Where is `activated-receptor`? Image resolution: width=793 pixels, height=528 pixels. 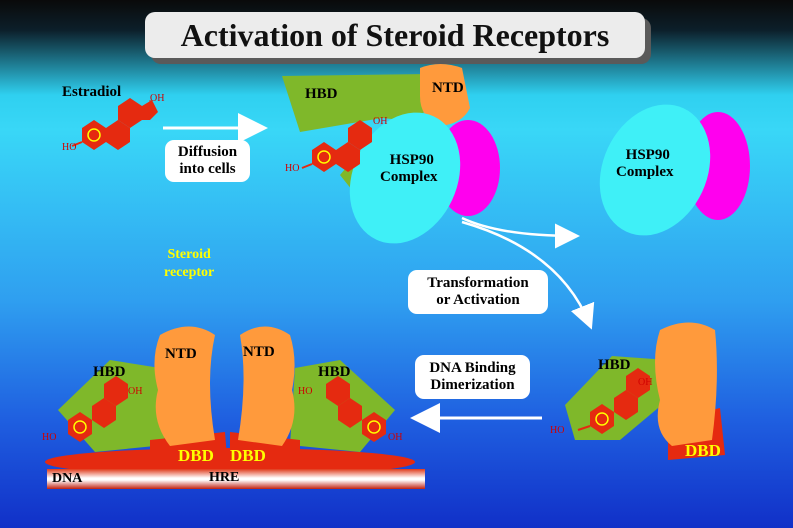
activated-receptor is located at coordinates (645, 391).